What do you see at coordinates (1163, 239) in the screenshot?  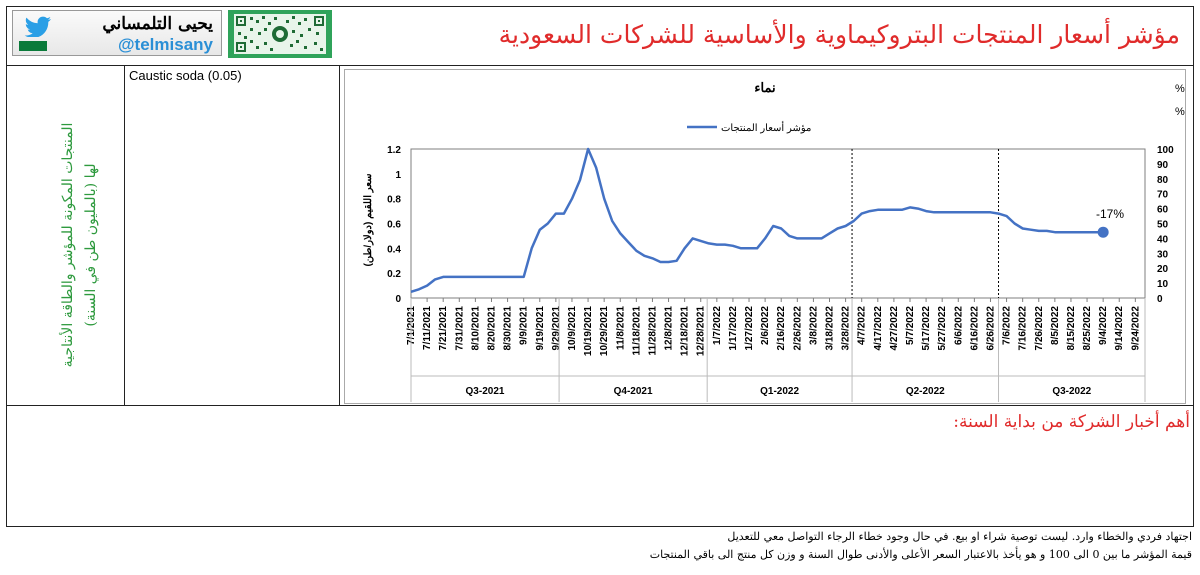 I see `y2-tick-label: 40` at bounding box center [1163, 239].